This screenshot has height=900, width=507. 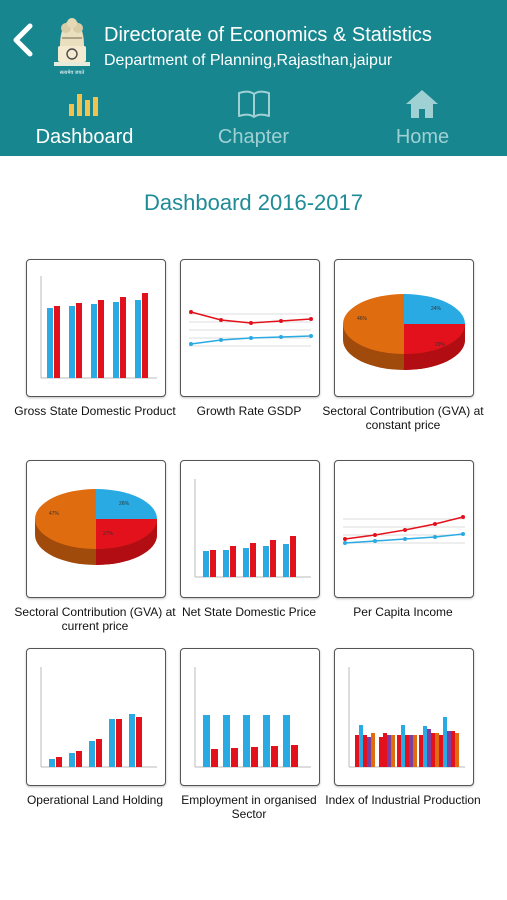 What do you see at coordinates (83, 105) in the screenshot?
I see `bar-chart-icon` at bounding box center [83, 105].